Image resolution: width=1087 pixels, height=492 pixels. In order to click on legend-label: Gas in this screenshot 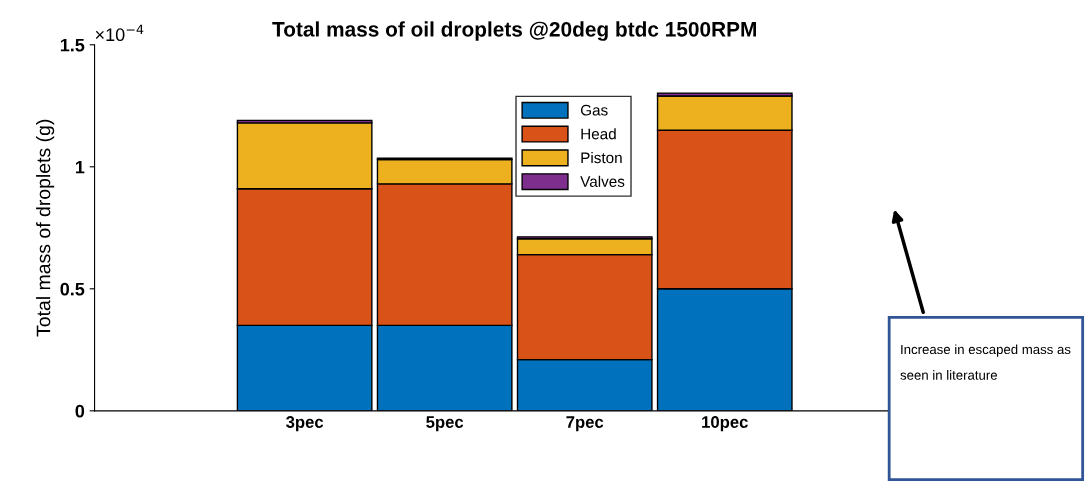, I will do `click(594, 110)`.